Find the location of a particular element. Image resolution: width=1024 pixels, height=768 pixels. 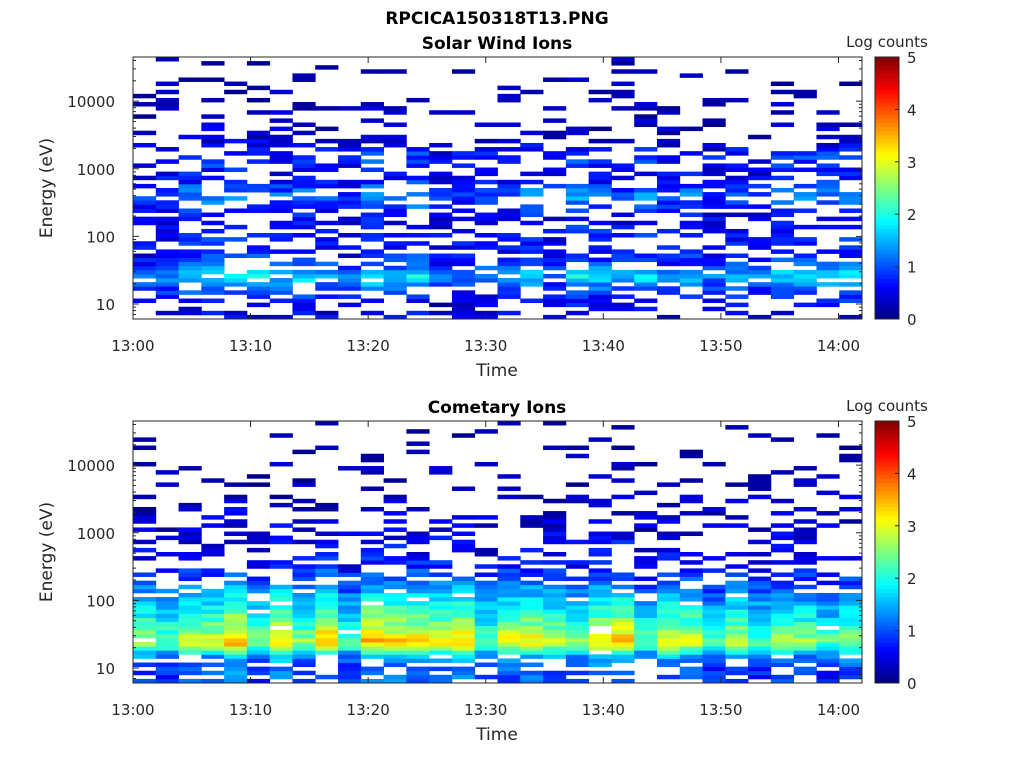

x-axis-label: Time is located at coordinates (496, 735).